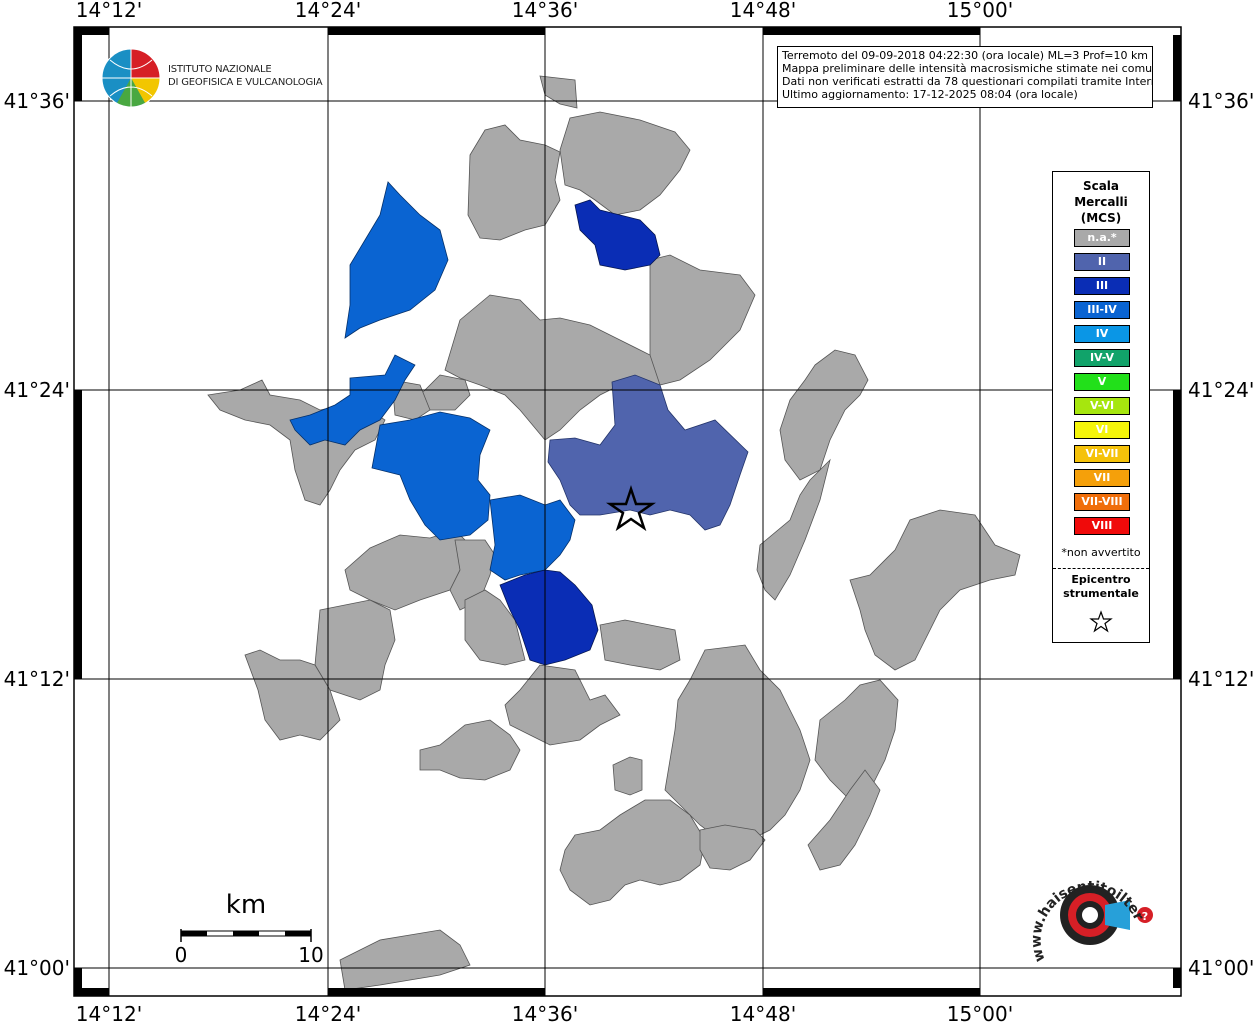  I want to click on lat-label-right: 41°12', so click(1221, 679).